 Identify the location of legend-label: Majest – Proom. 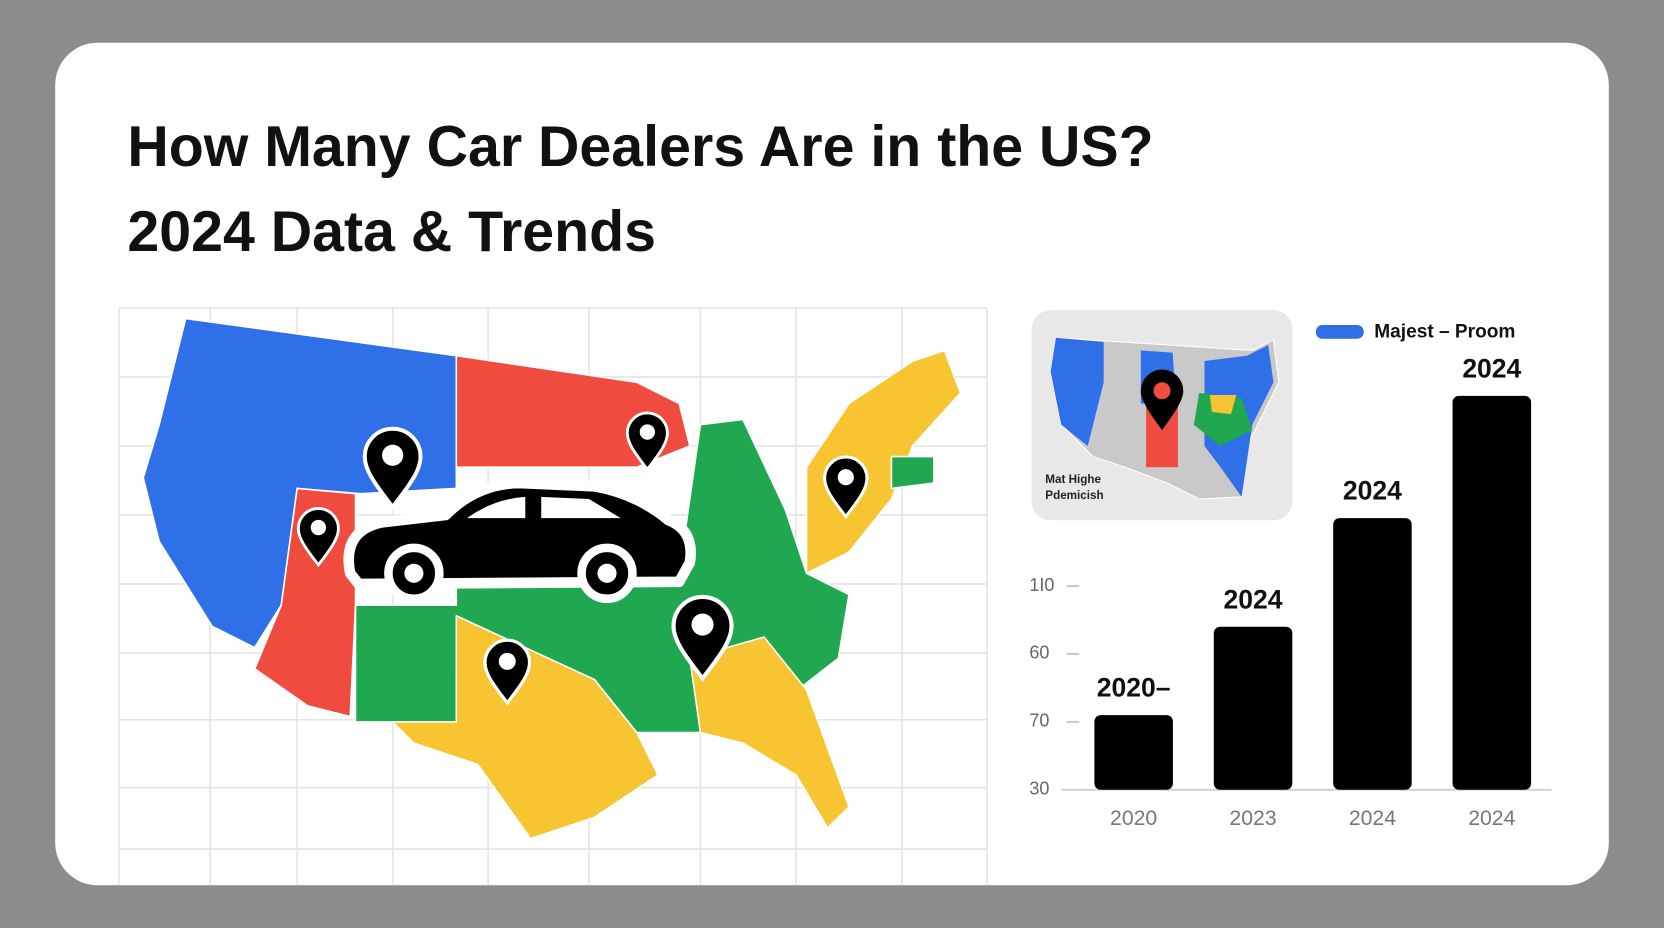
(1444, 331).